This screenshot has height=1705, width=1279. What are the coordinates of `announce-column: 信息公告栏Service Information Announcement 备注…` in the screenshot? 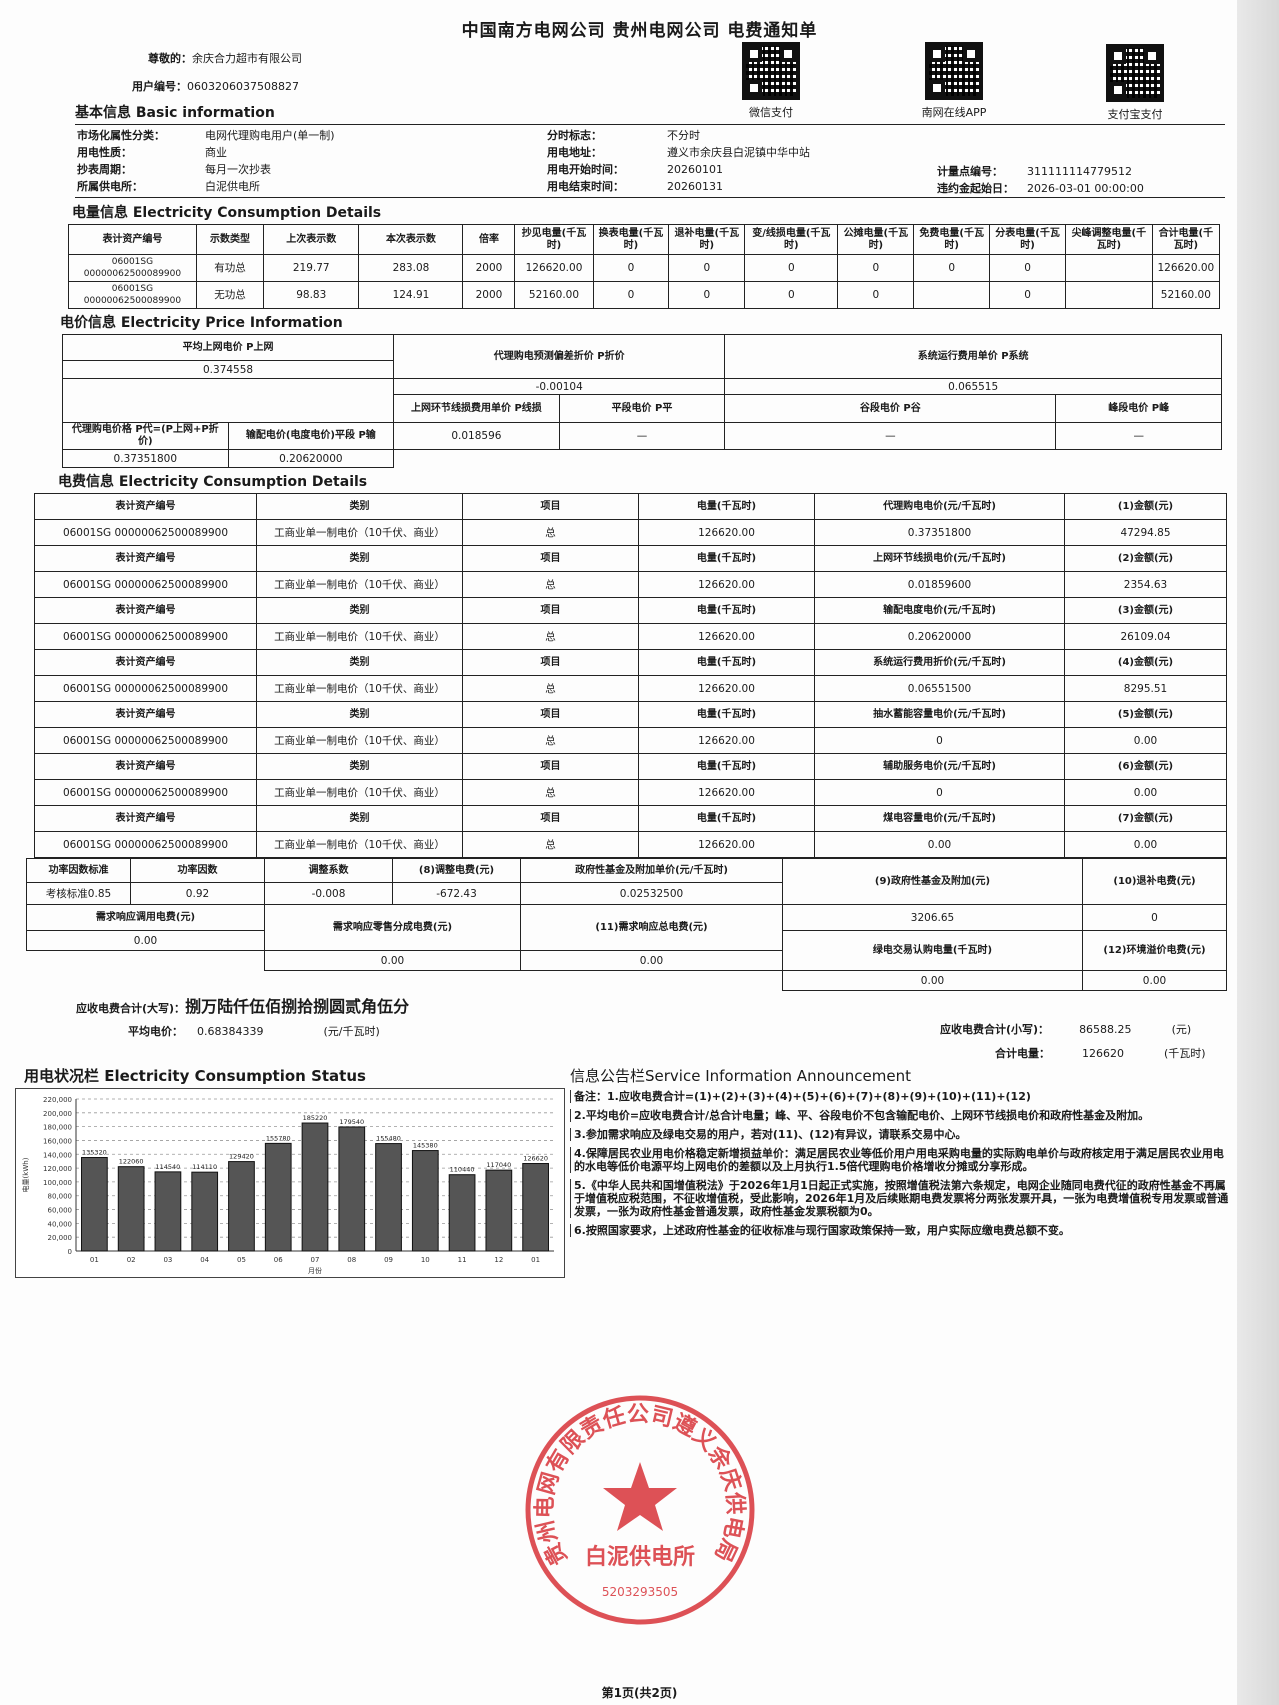 It's located at (900, 1155).